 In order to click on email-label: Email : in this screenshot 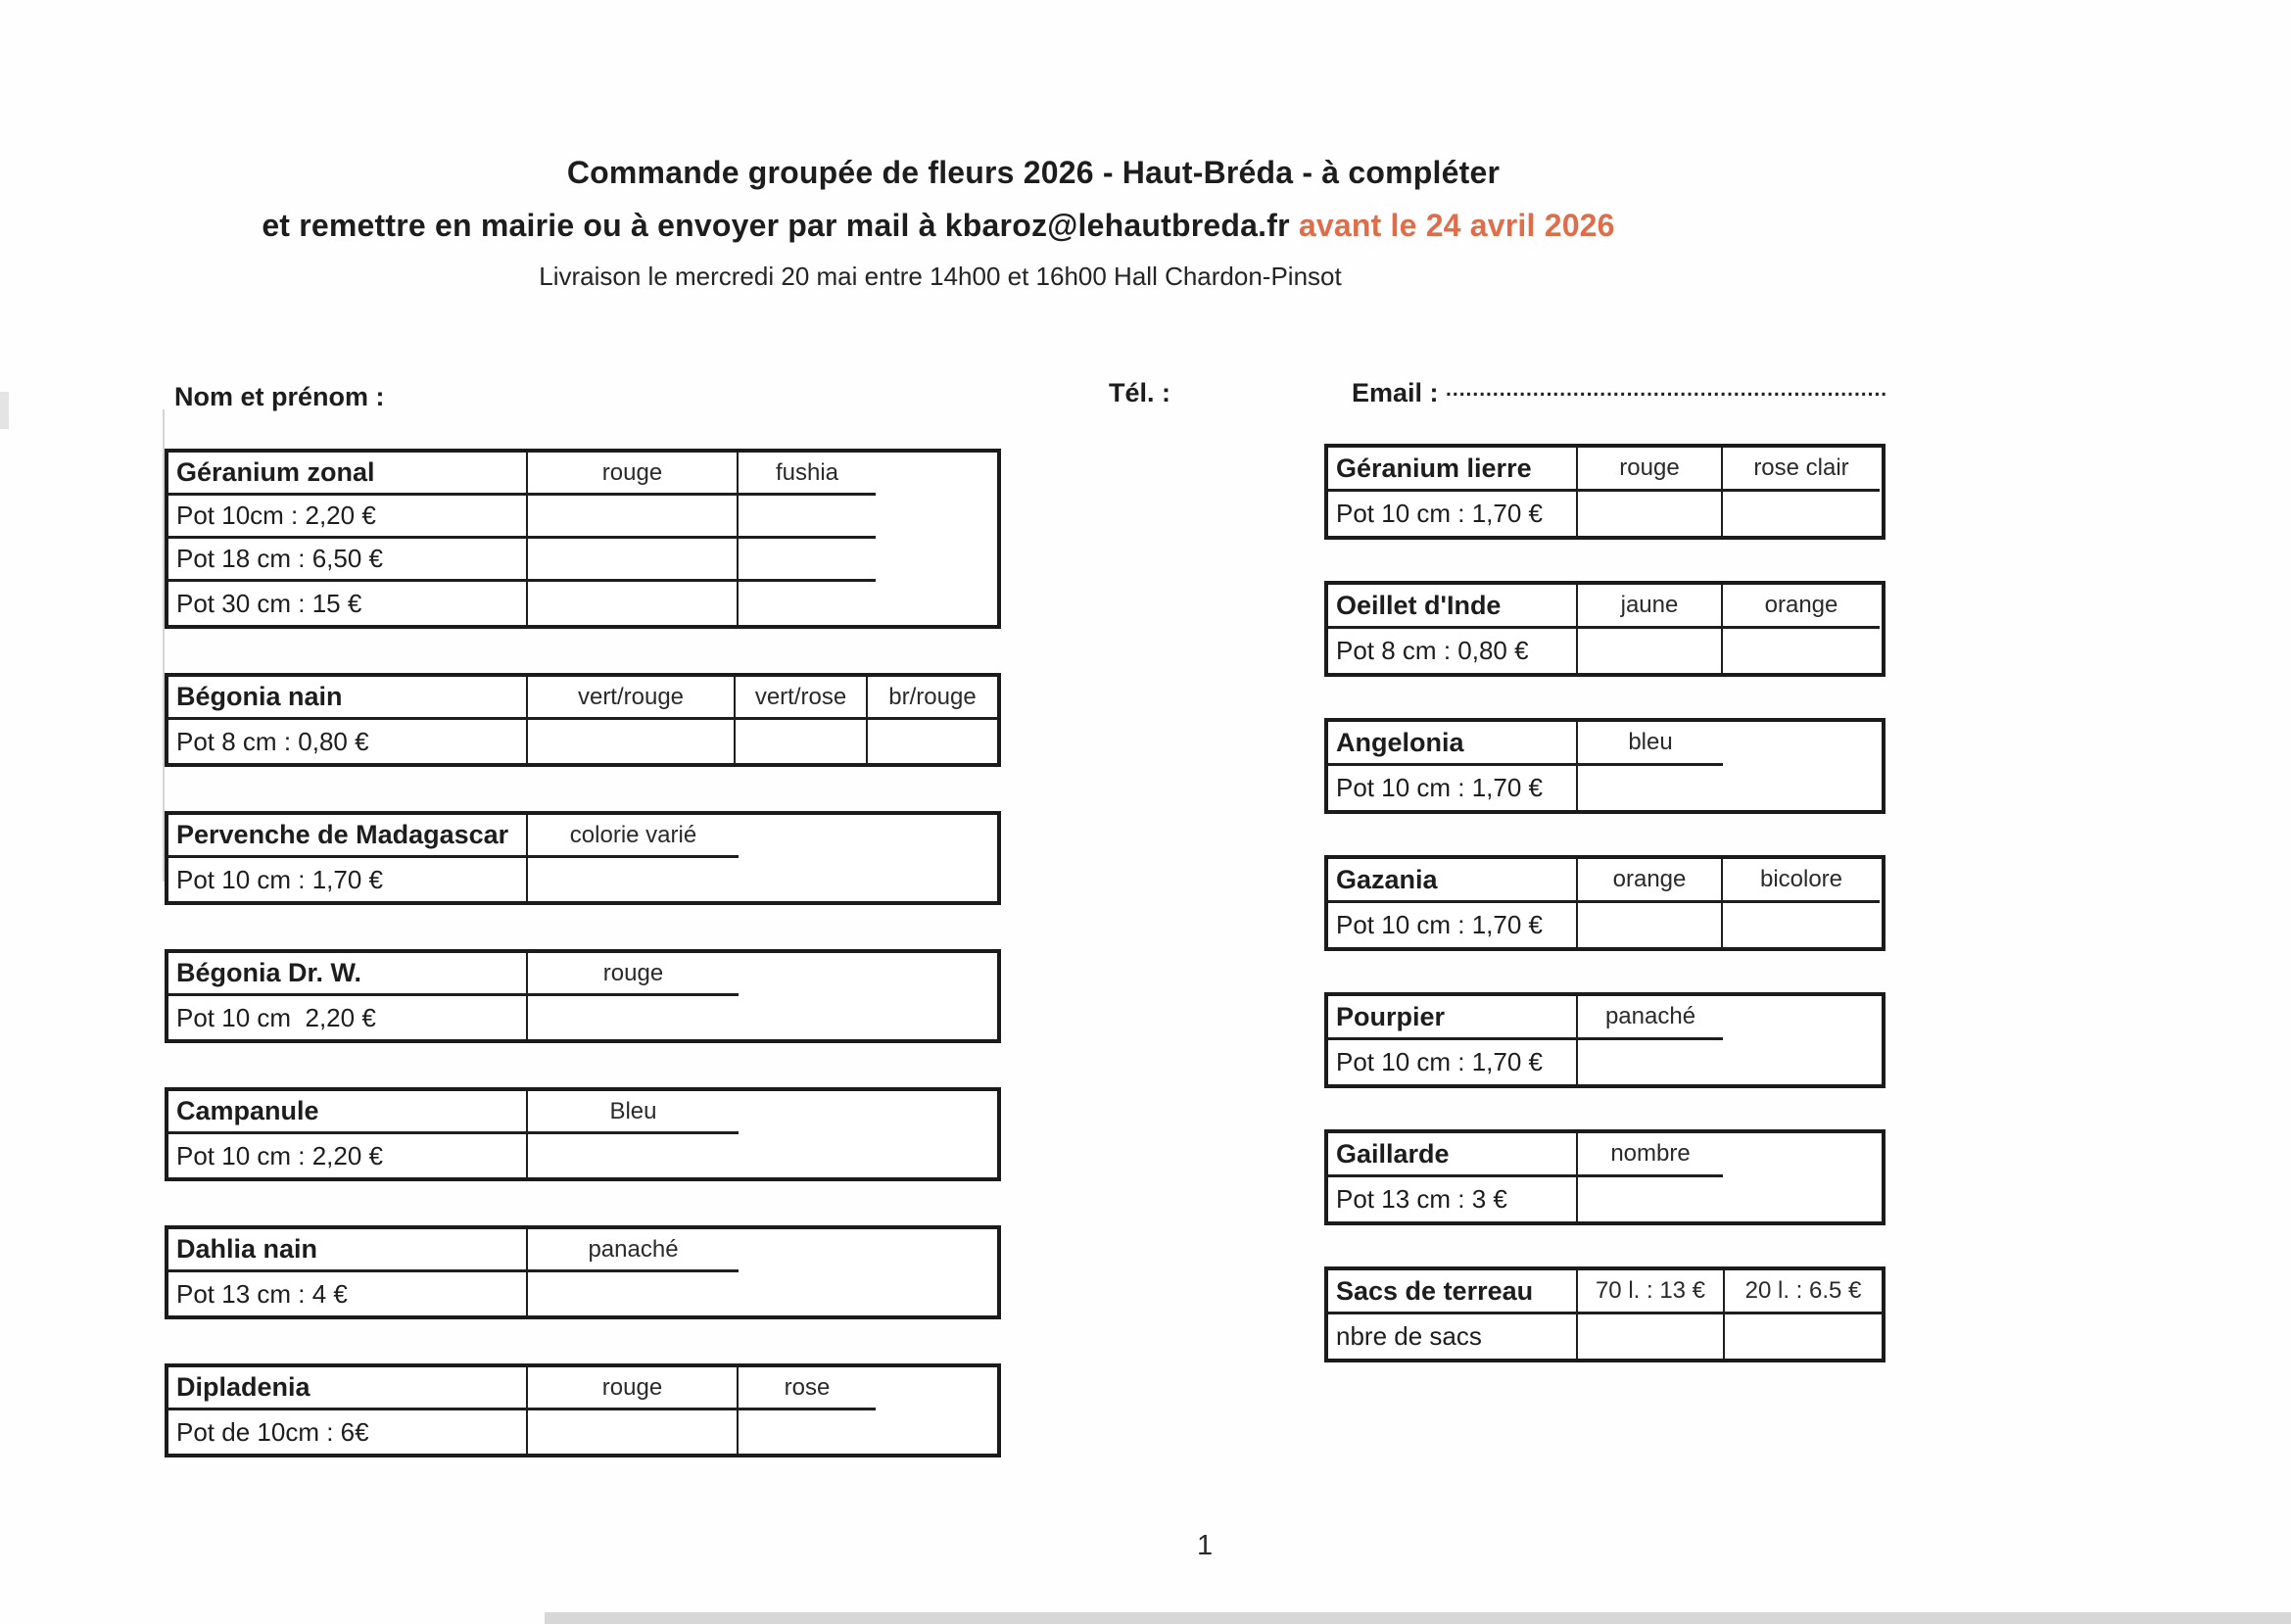, I will do `click(1395, 392)`.